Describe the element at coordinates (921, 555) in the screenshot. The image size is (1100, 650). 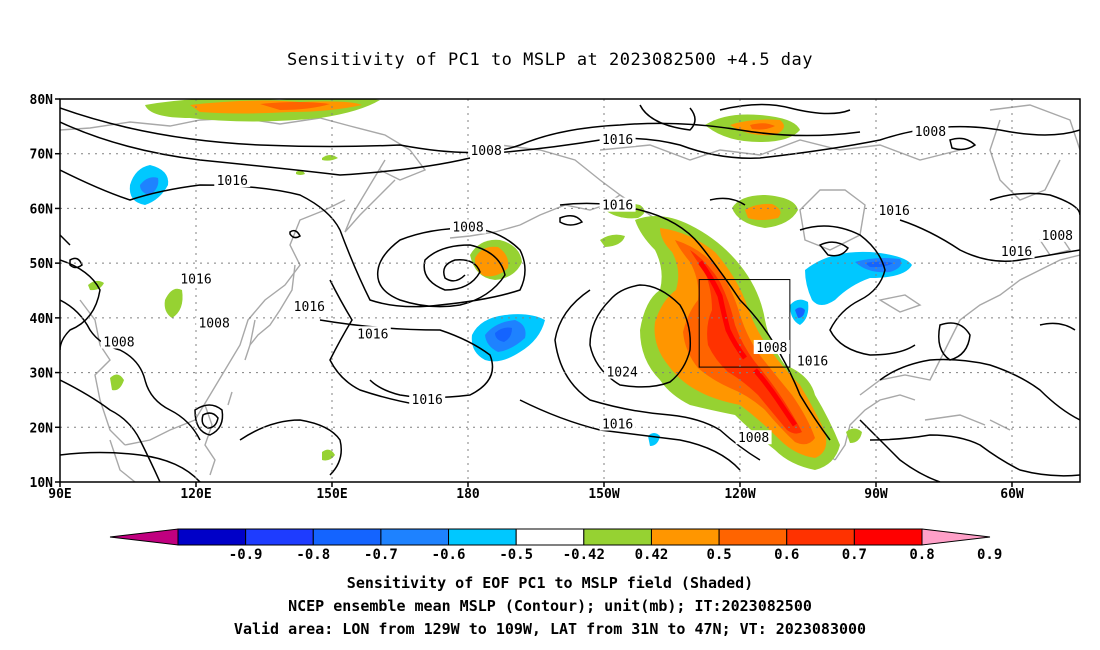
I see `colorbar-label: 0.8` at that location.